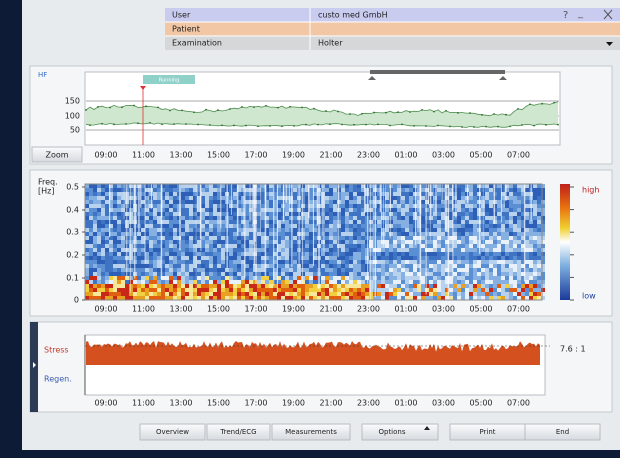  I want to click on side-arrow, so click(34, 365).